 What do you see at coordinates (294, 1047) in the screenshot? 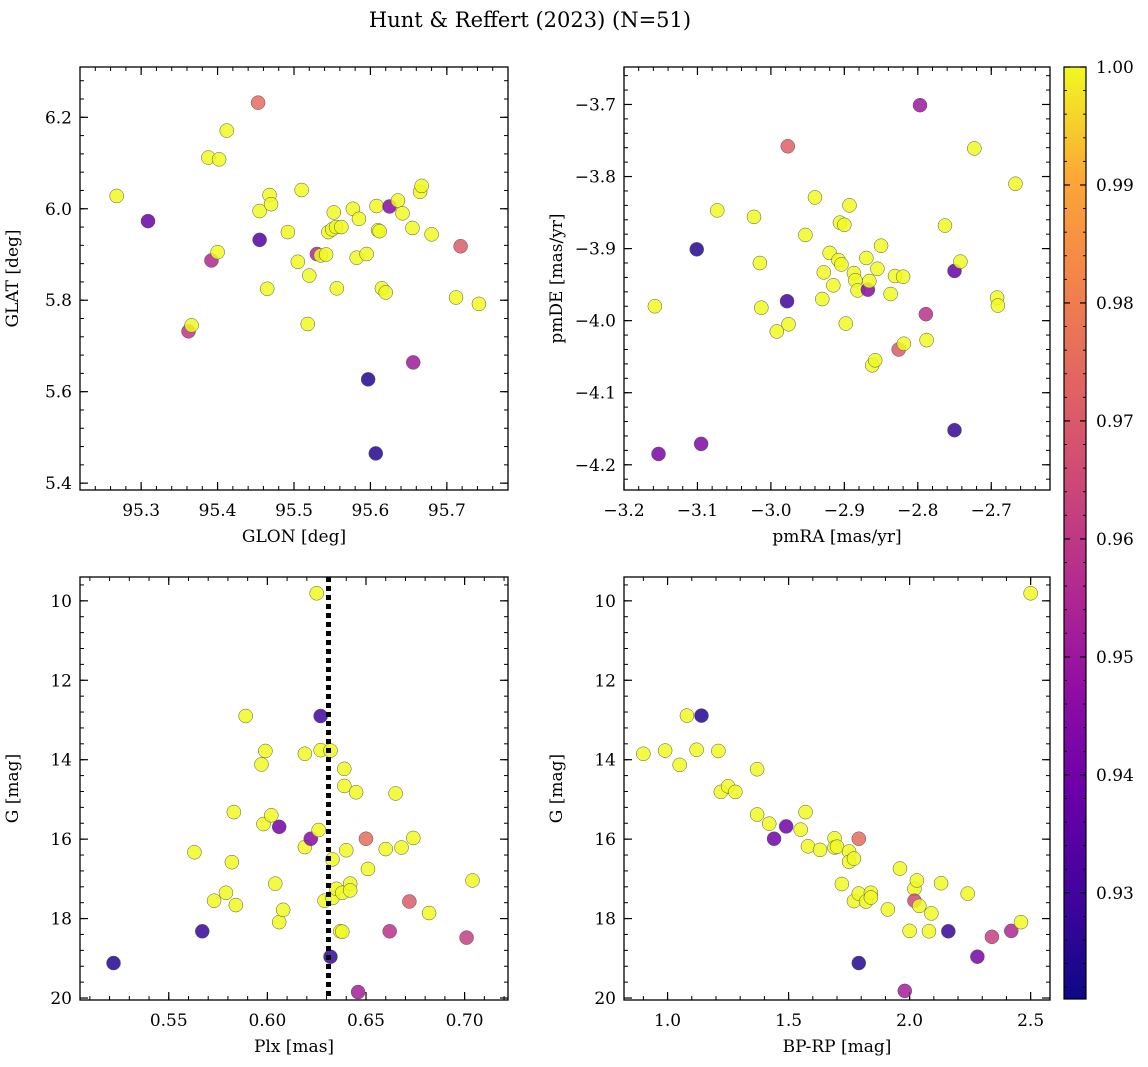
I see `x-axis-label: Plx [mas]` at bounding box center [294, 1047].